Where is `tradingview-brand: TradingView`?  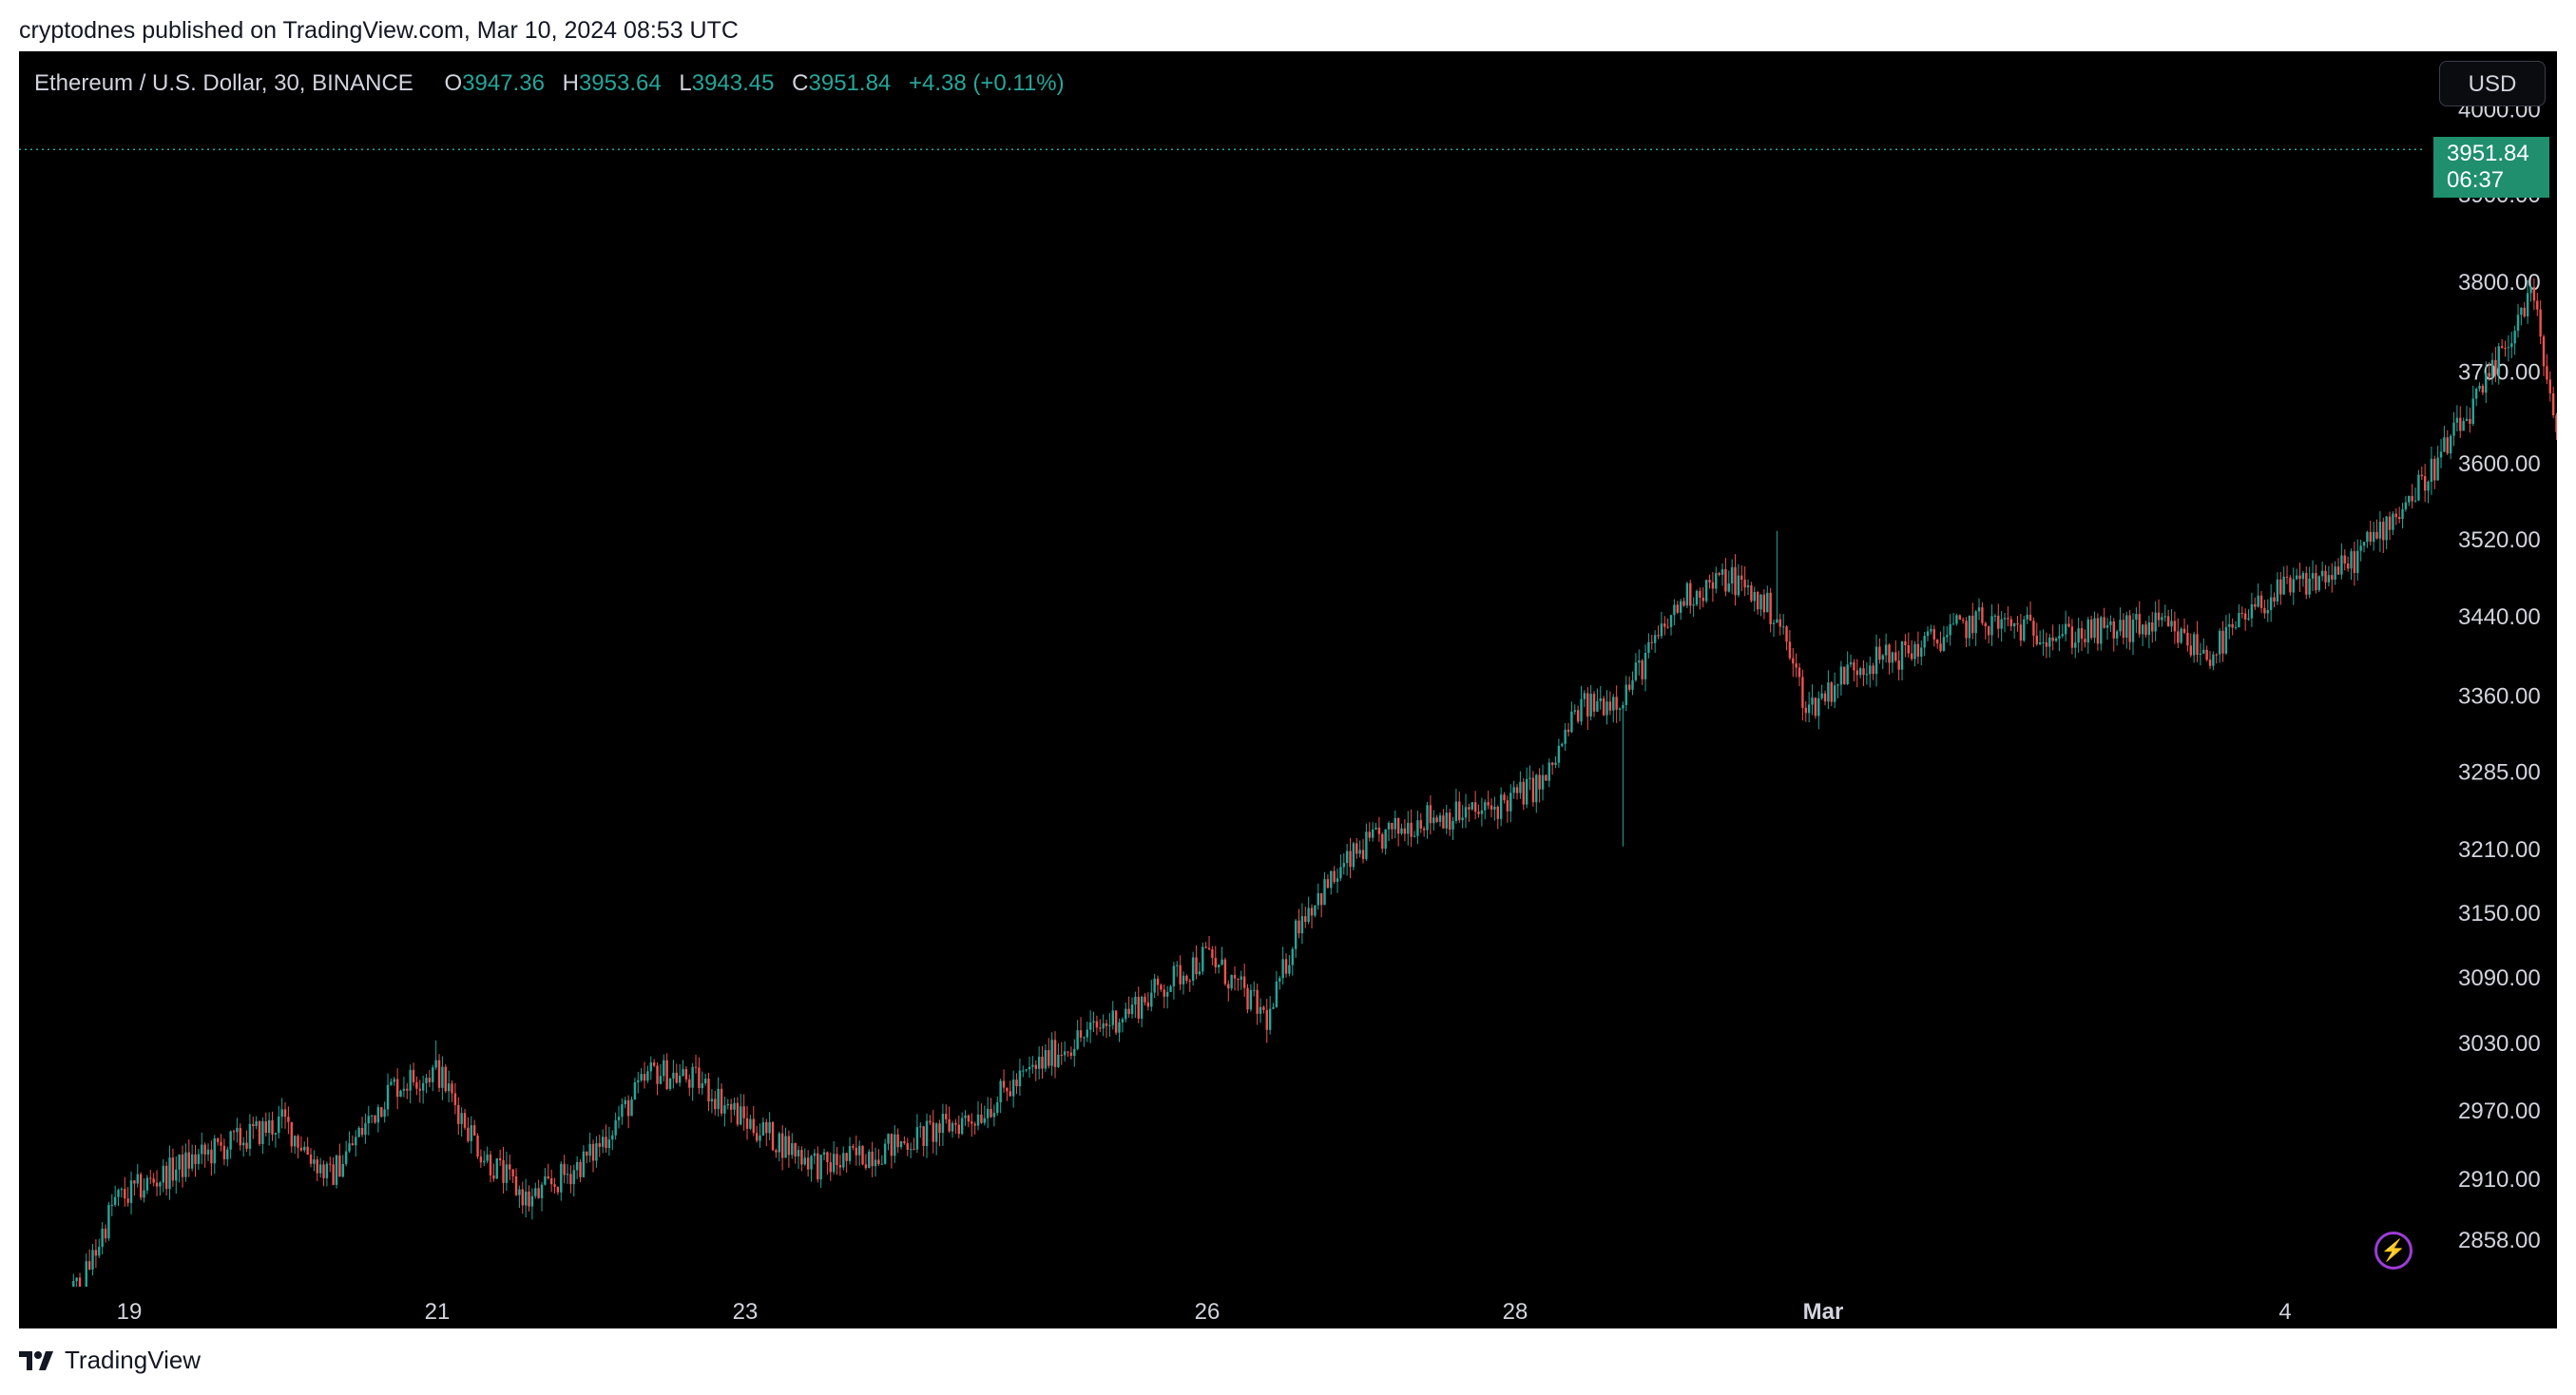 tradingview-brand: TradingView is located at coordinates (110, 1360).